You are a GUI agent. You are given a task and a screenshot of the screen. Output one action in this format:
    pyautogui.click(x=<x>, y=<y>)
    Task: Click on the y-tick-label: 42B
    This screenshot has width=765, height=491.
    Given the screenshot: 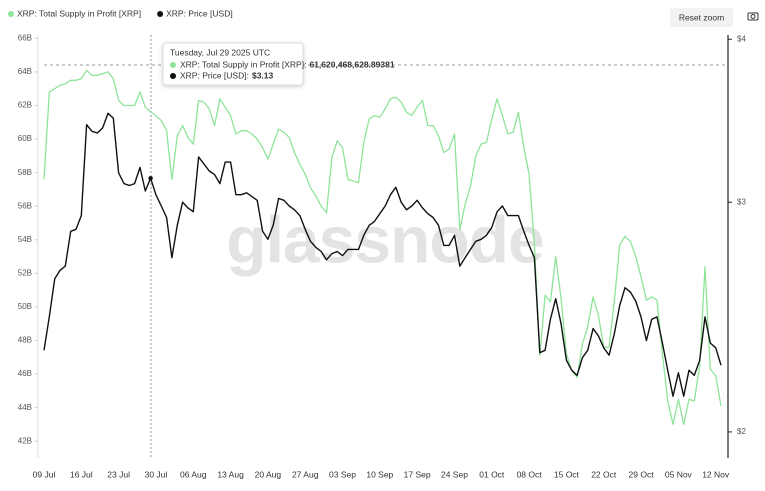 What is the action you would take?
    pyautogui.click(x=25, y=440)
    